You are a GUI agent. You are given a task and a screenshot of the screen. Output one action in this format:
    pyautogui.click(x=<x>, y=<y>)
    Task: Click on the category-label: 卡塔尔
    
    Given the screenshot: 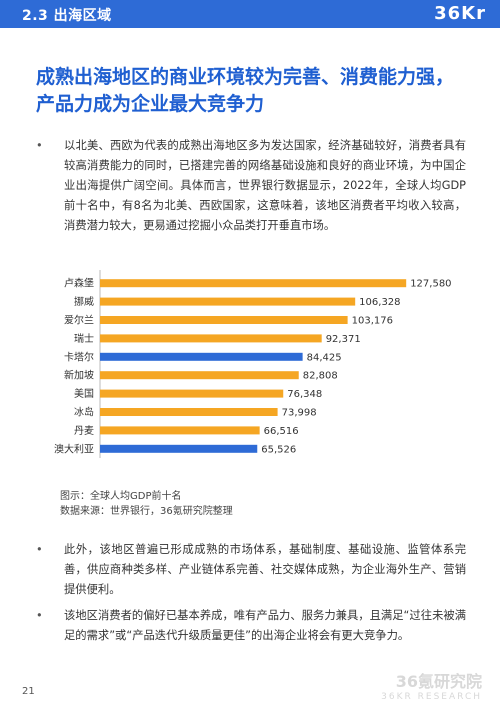 What is the action you would take?
    pyautogui.click(x=79, y=356)
    